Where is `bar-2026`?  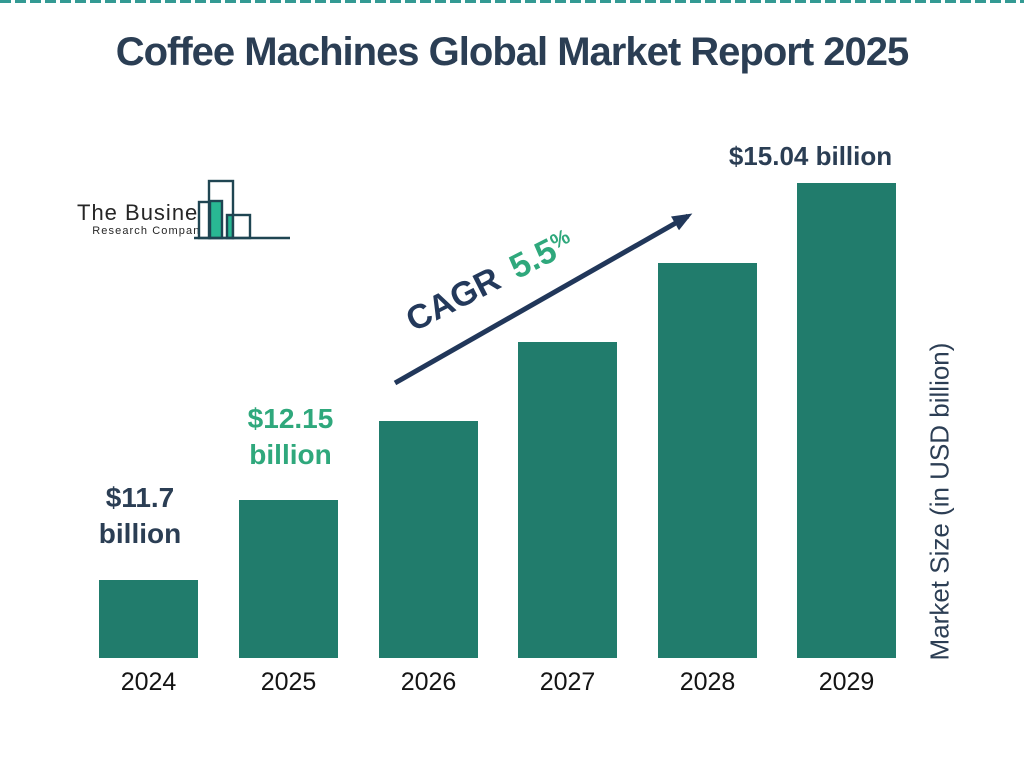
bar-2026 is located at coordinates (428, 539).